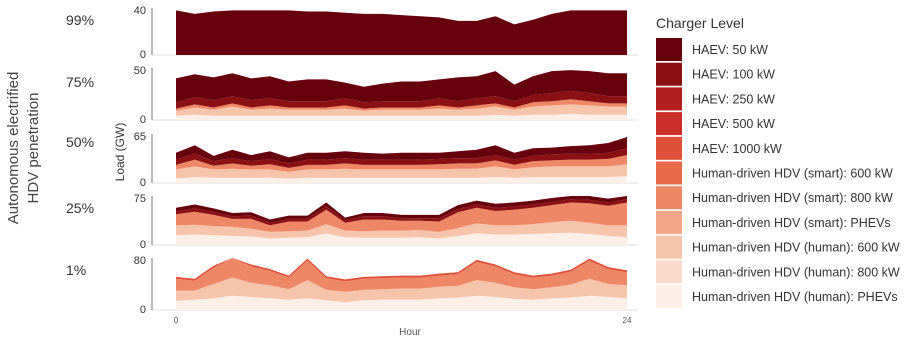  I want to click on legend-item: Human-driven HDV (human): 800 kW, so click(778, 272).